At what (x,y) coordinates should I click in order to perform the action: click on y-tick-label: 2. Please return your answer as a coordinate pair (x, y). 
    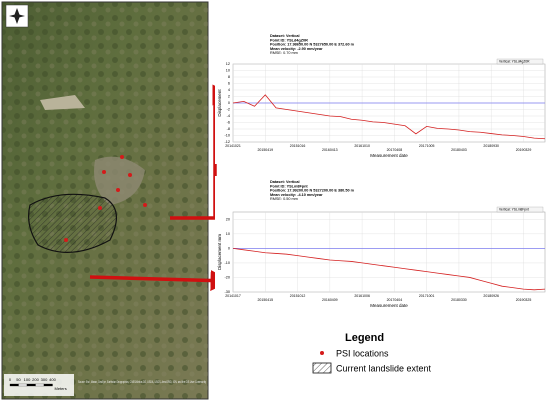
    Looking at the image, I should click on (229, 97).